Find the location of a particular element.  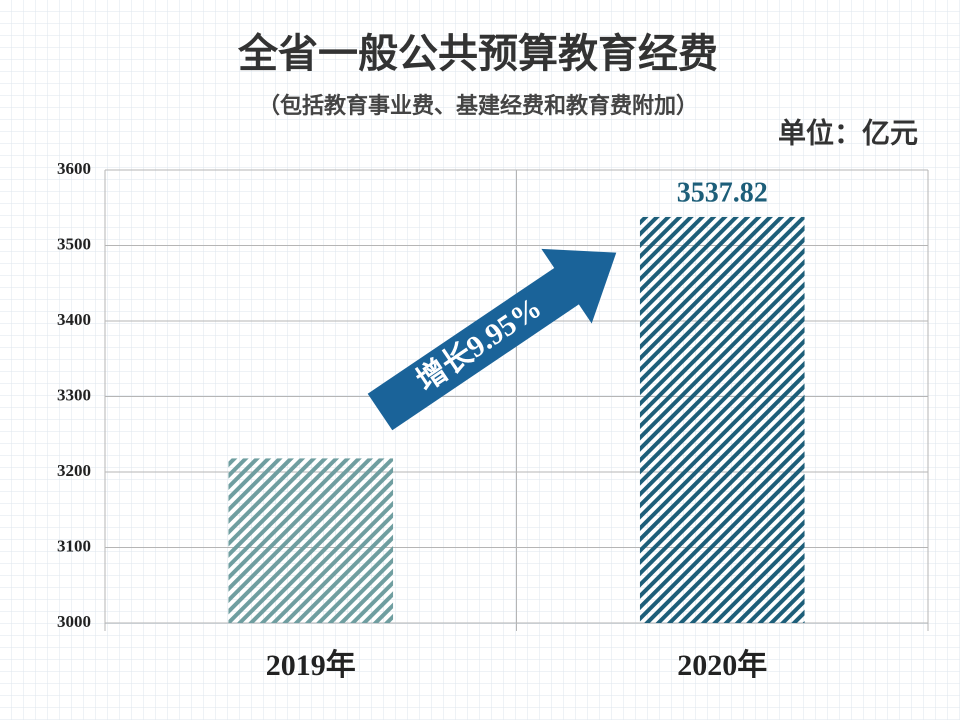

y-tick-label: 3400 is located at coordinates (74, 319).